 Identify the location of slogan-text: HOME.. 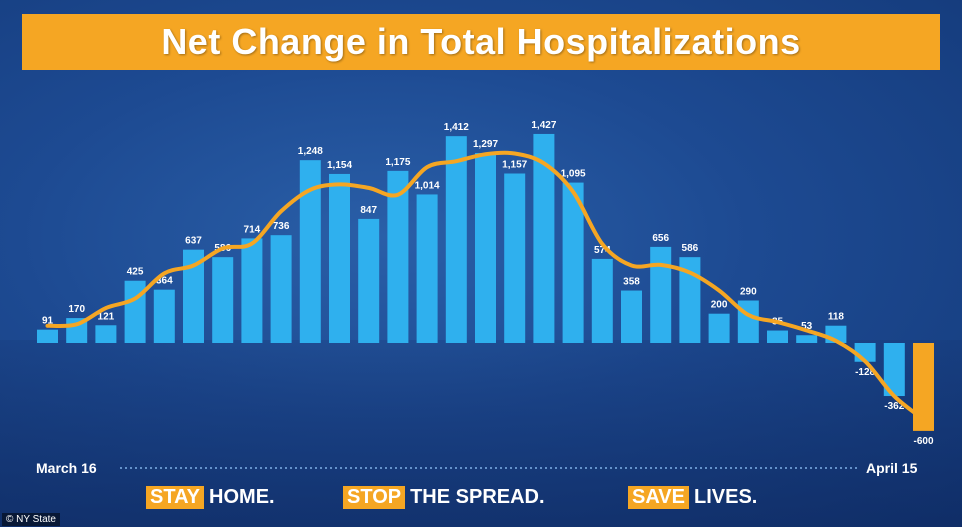
(242, 497).